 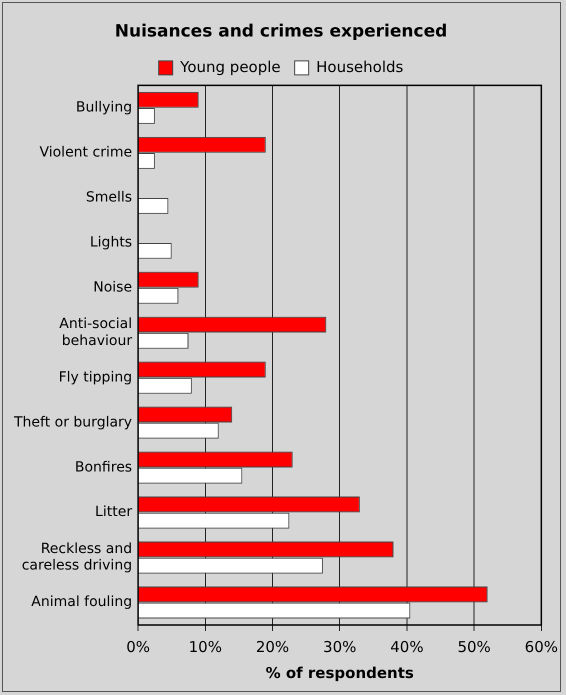 I want to click on x-tick-label: 60%, so click(x=541, y=647).